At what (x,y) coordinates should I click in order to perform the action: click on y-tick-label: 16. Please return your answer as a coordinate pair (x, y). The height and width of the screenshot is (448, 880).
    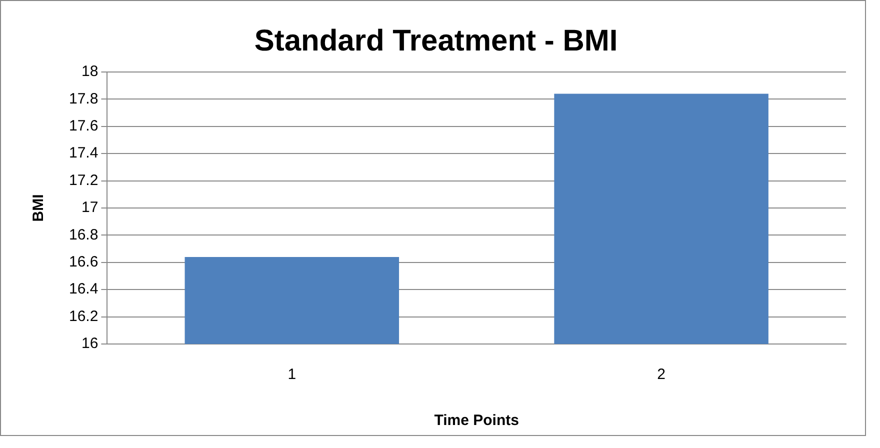
    Looking at the image, I should click on (90, 343).